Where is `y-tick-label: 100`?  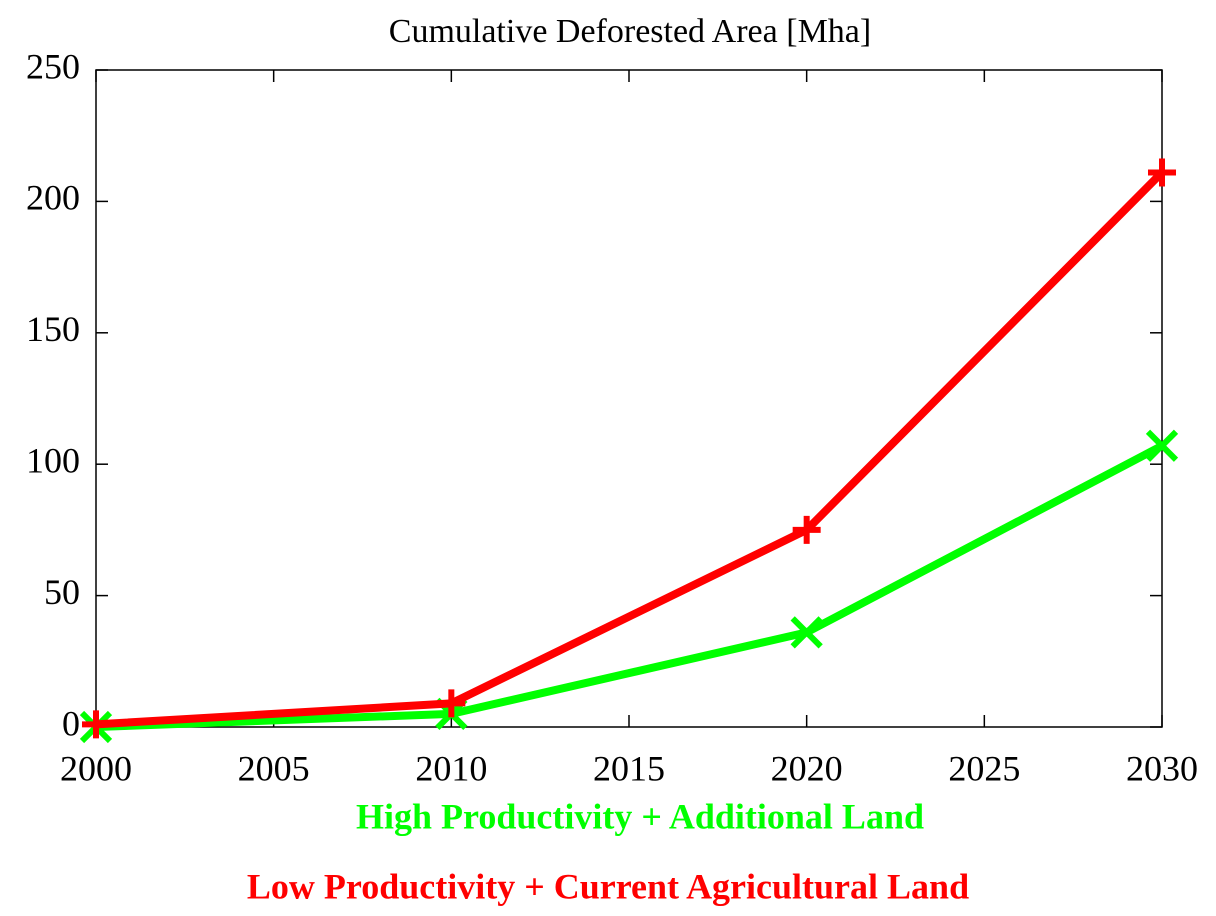 y-tick-label: 100 is located at coordinates (53, 460).